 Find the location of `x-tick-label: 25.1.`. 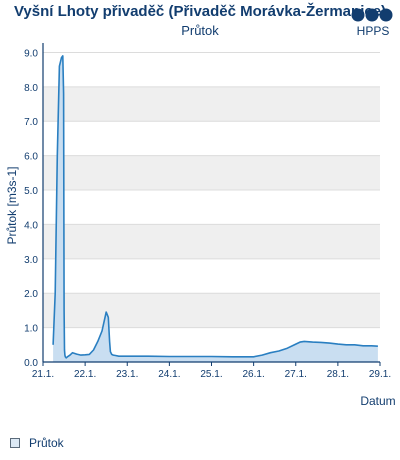

x-tick-label: 25.1. is located at coordinates (211, 374).